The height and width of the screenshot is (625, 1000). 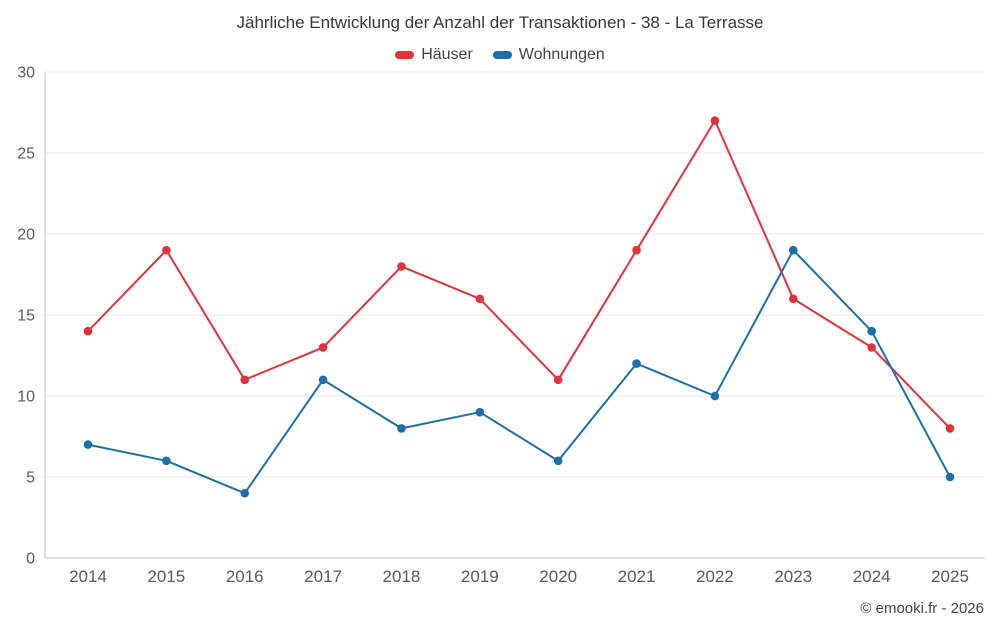 I want to click on copyright-text: © emooki.fr - 2026, so click(x=922, y=608).